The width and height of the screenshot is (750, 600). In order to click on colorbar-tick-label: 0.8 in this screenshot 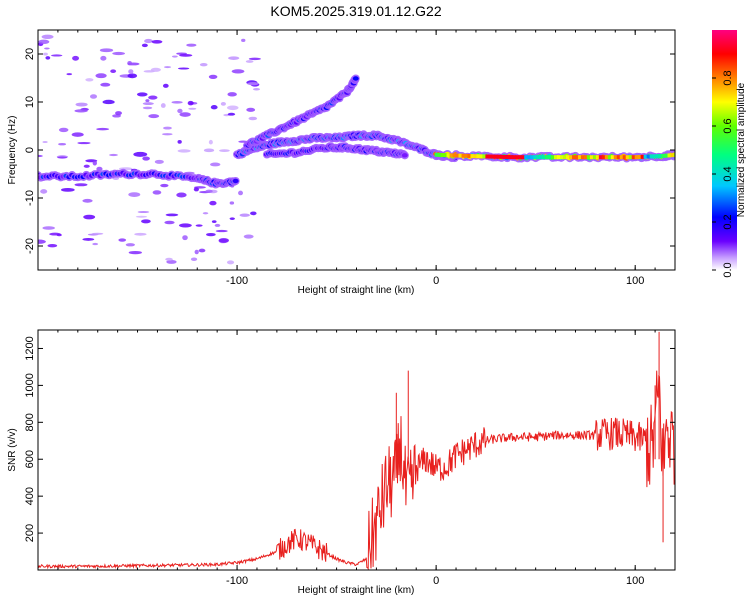, I will do `click(728, 77)`.